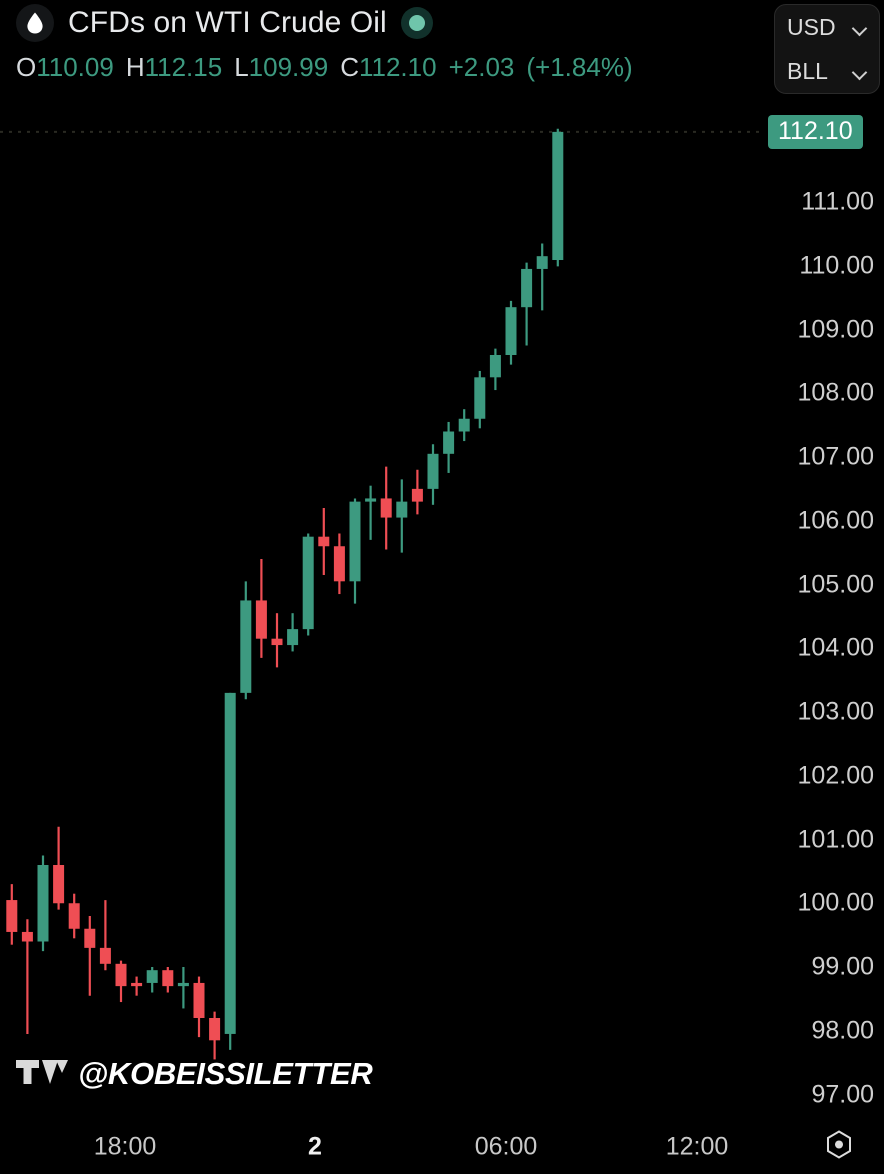 This screenshot has width=884, height=1174. What do you see at coordinates (26, 67) in the screenshot?
I see `ohlc-open-label: O` at bounding box center [26, 67].